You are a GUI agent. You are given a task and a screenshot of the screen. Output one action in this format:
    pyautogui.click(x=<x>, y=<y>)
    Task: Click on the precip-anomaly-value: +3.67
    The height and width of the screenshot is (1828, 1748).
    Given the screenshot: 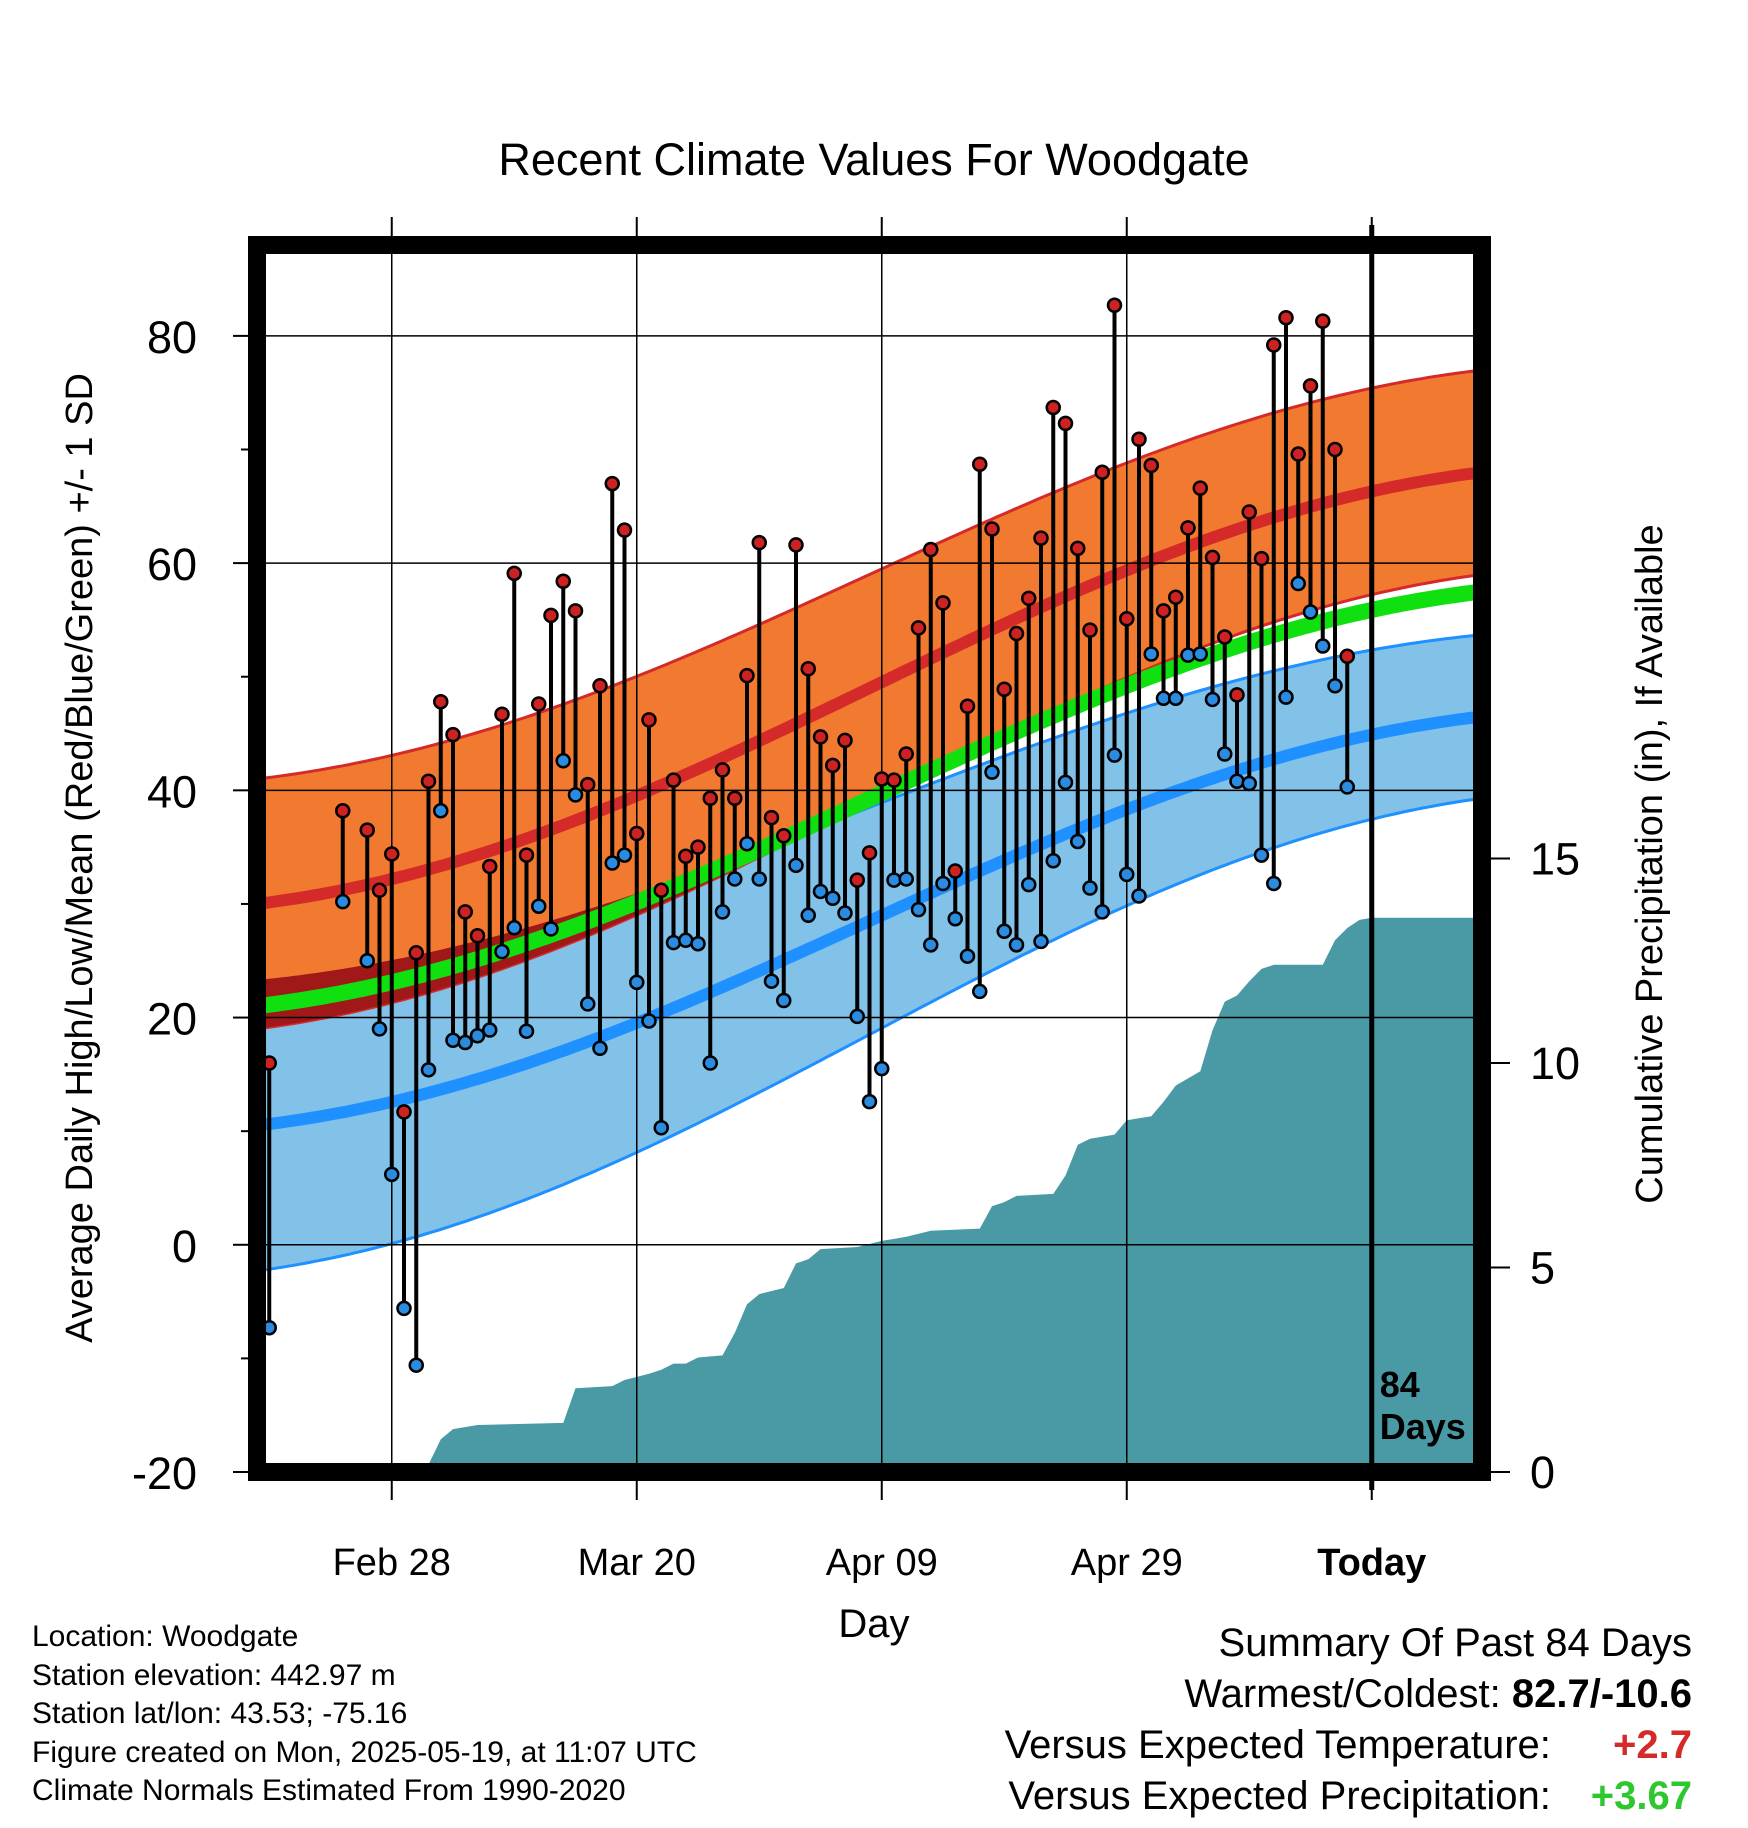 What is the action you would take?
    pyautogui.click(x=1641, y=1796)
    